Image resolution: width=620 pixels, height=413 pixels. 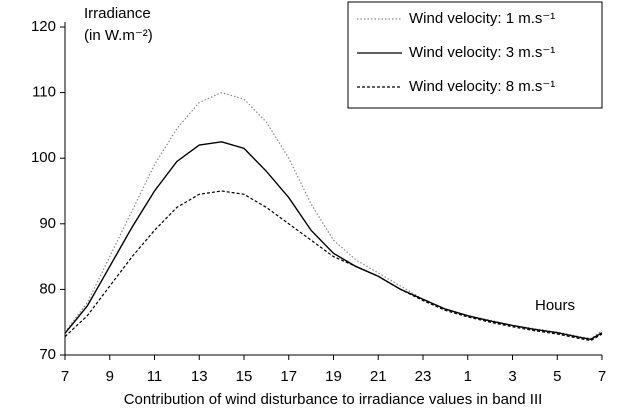 I want to click on x-tick-label: 11, so click(x=155, y=376).